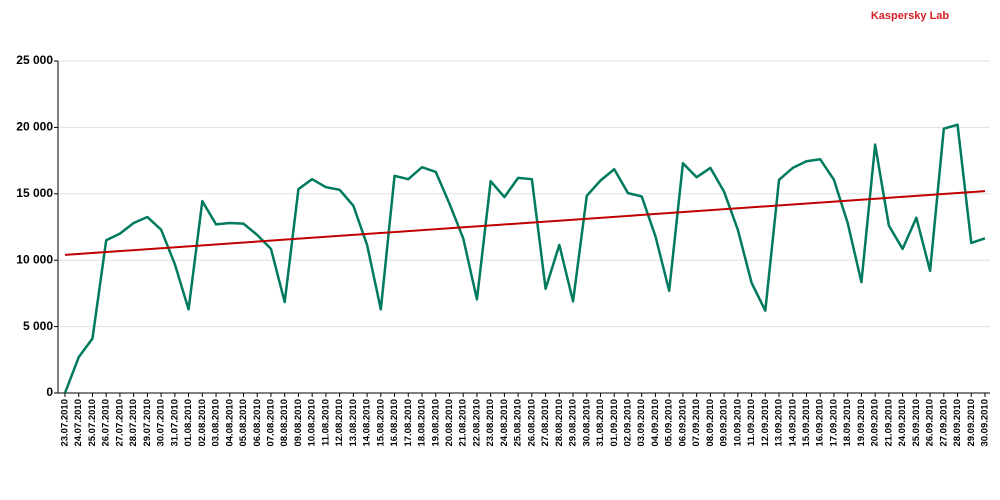 Image resolution: width=1000 pixels, height=500 pixels. What do you see at coordinates (188, 423) in the screenshot?
I see `x-tick-label: 01.08.2010` at bounding box center [188, 423].